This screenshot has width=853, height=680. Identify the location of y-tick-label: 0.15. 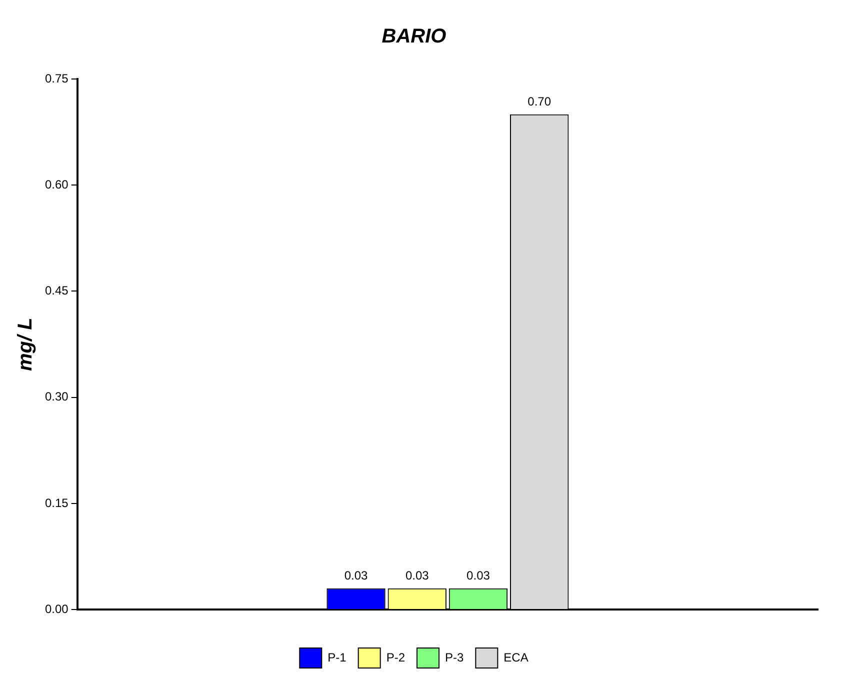
(56, 503).